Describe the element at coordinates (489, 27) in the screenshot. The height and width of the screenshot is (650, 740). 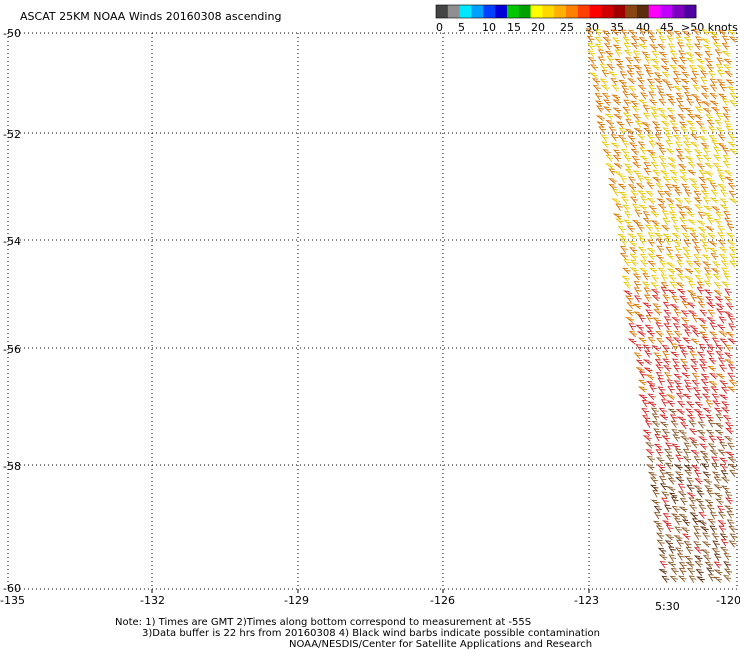
I see `colorbar-label: 10` at that location.